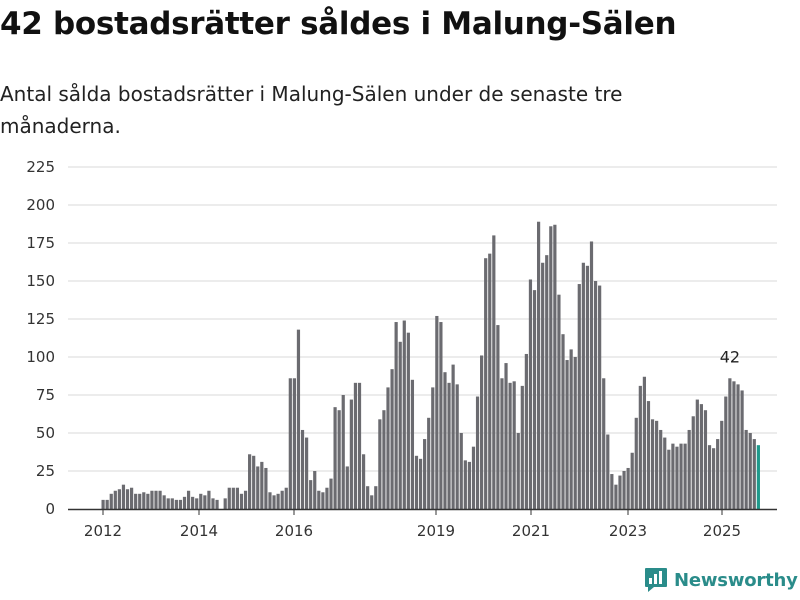 The image size is (800, 600). I want to click on brand-logo: Newsworthy, so click(721, 580).